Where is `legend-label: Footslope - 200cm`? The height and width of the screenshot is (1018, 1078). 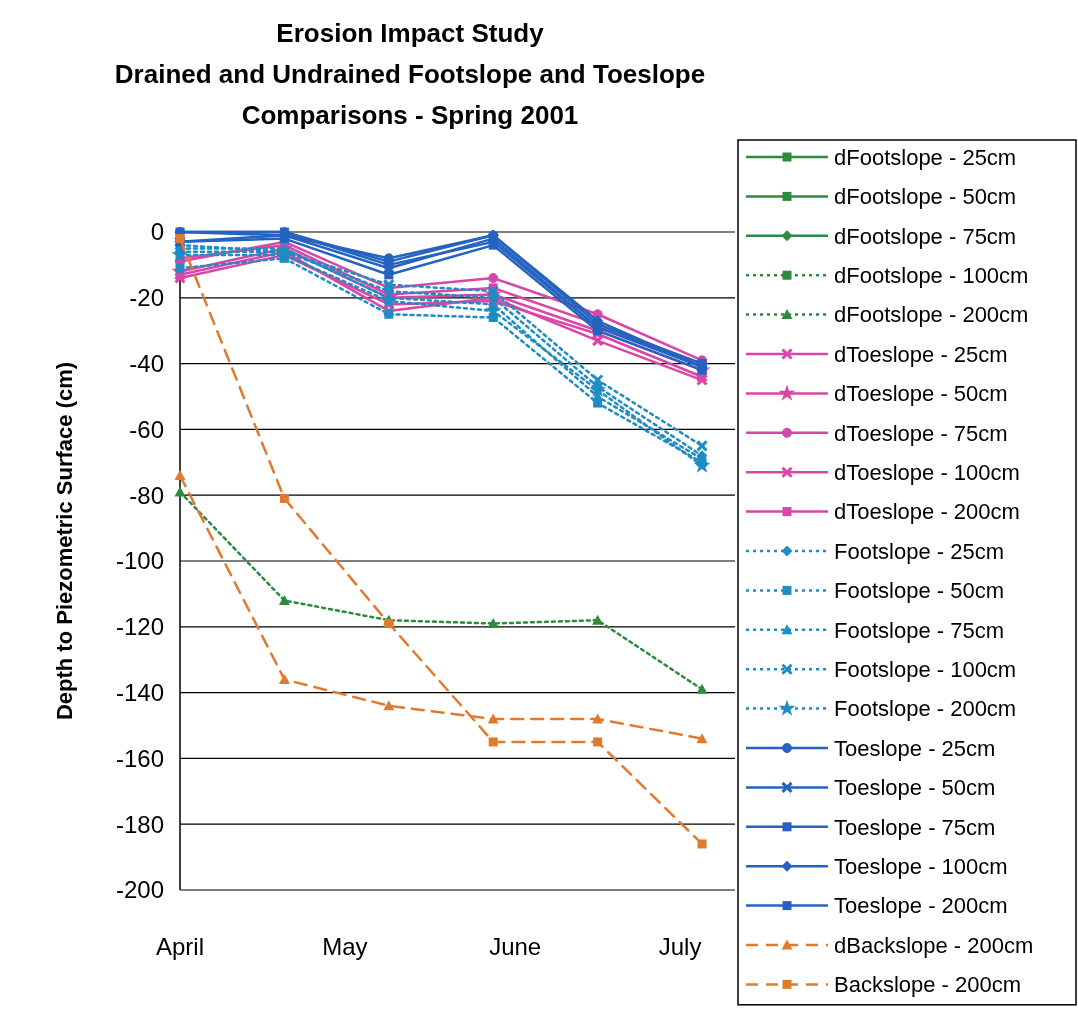 legend-label: Footslope - 200cm is located at coordinates (925, 709).